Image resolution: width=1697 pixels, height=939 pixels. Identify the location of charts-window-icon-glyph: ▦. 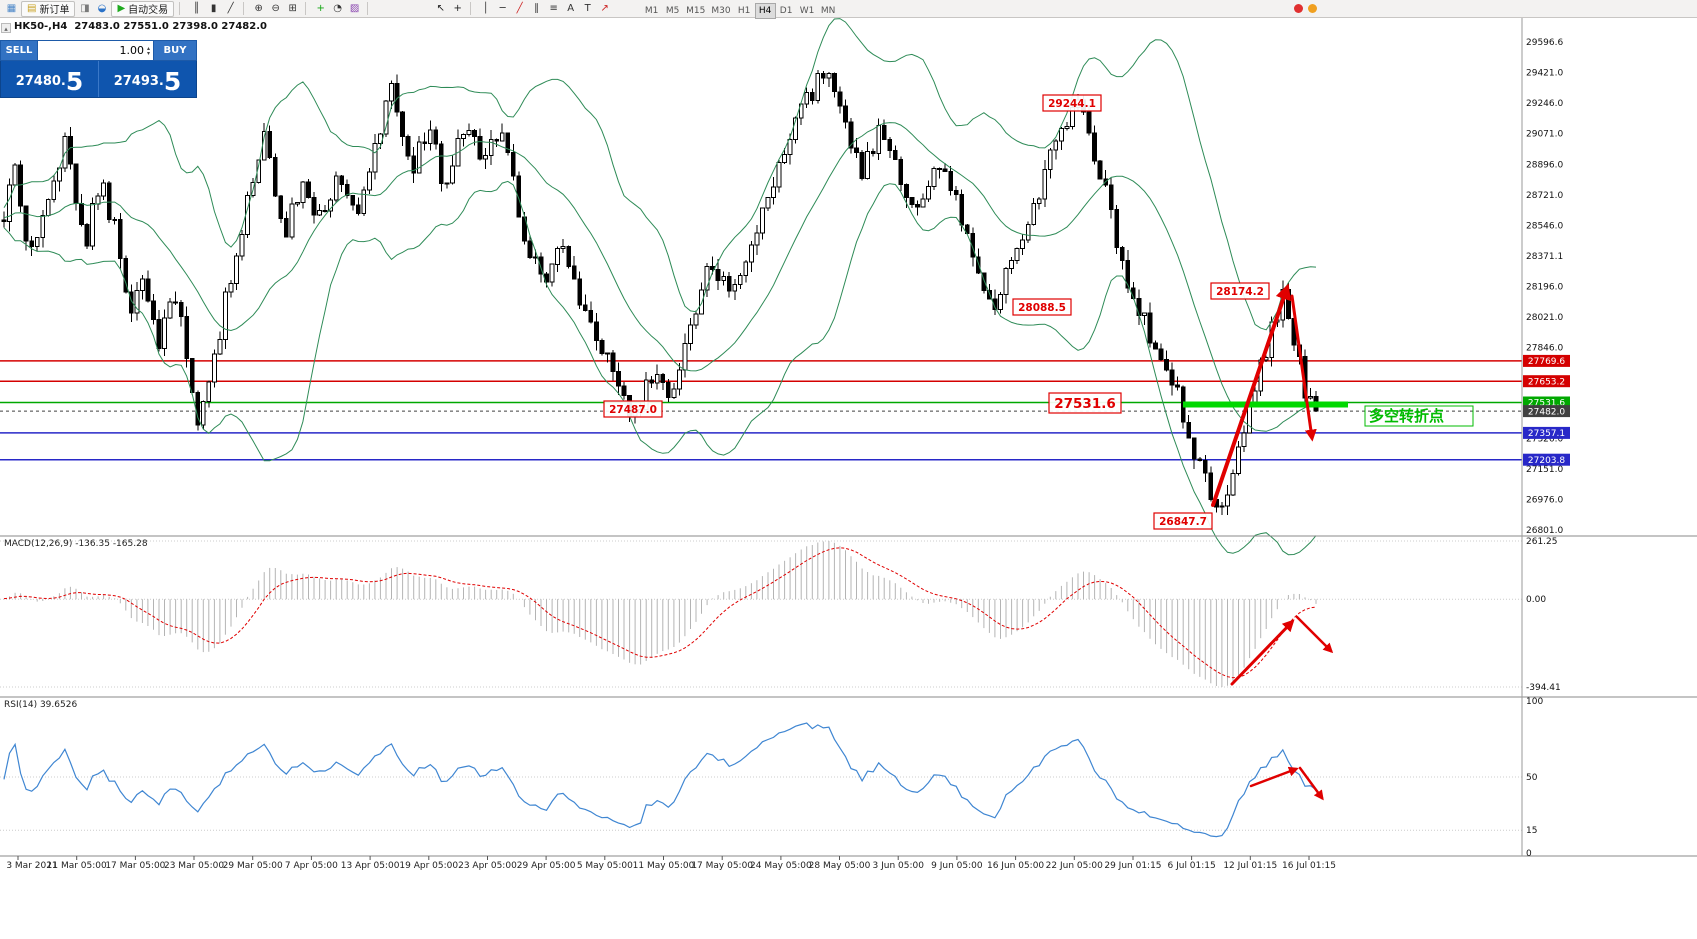
(11, 8).